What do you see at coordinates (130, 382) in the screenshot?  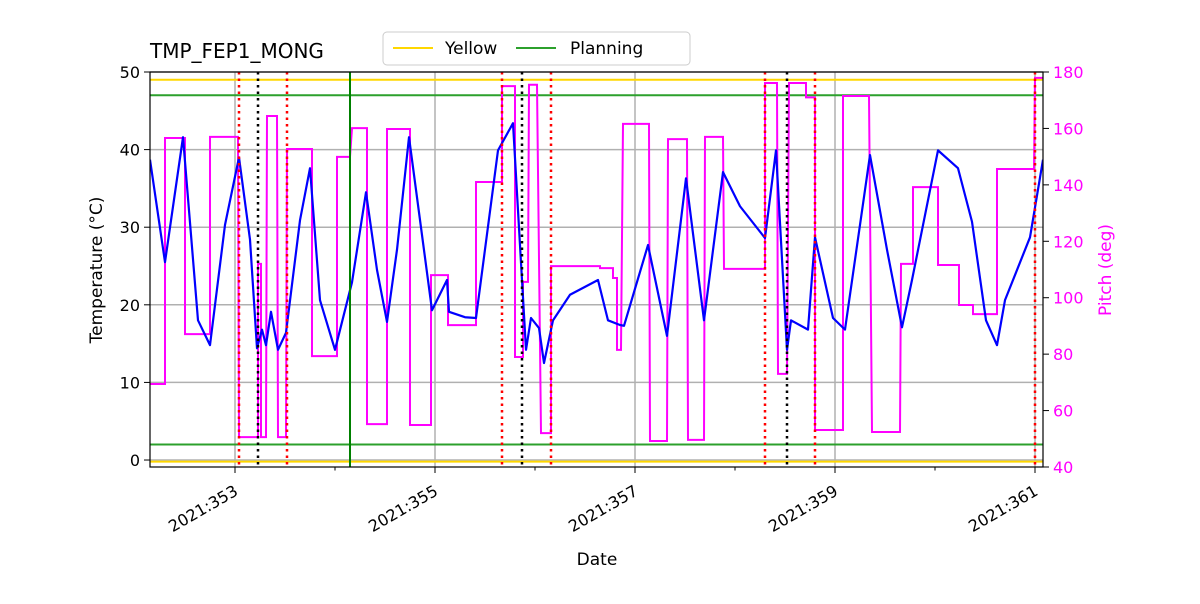 I see `y-tick-label: 10` at bounding box center [130, 382].